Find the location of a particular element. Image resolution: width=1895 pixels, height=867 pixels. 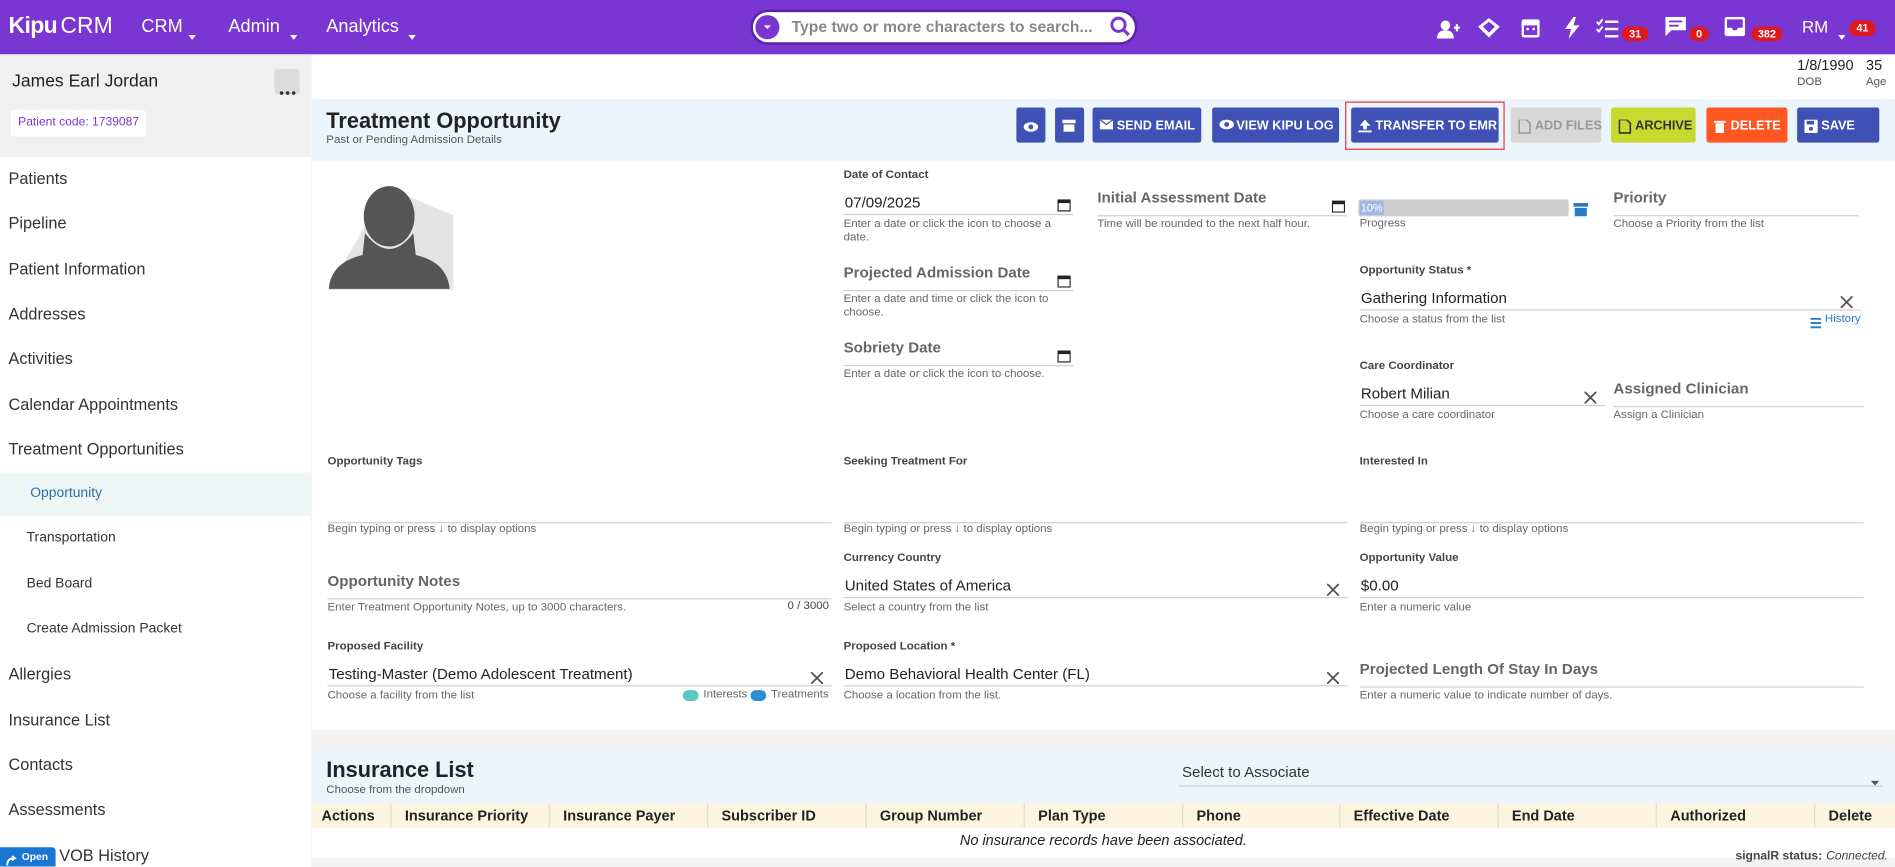

nav-item: Assessments is located at coordinates (57, 809).